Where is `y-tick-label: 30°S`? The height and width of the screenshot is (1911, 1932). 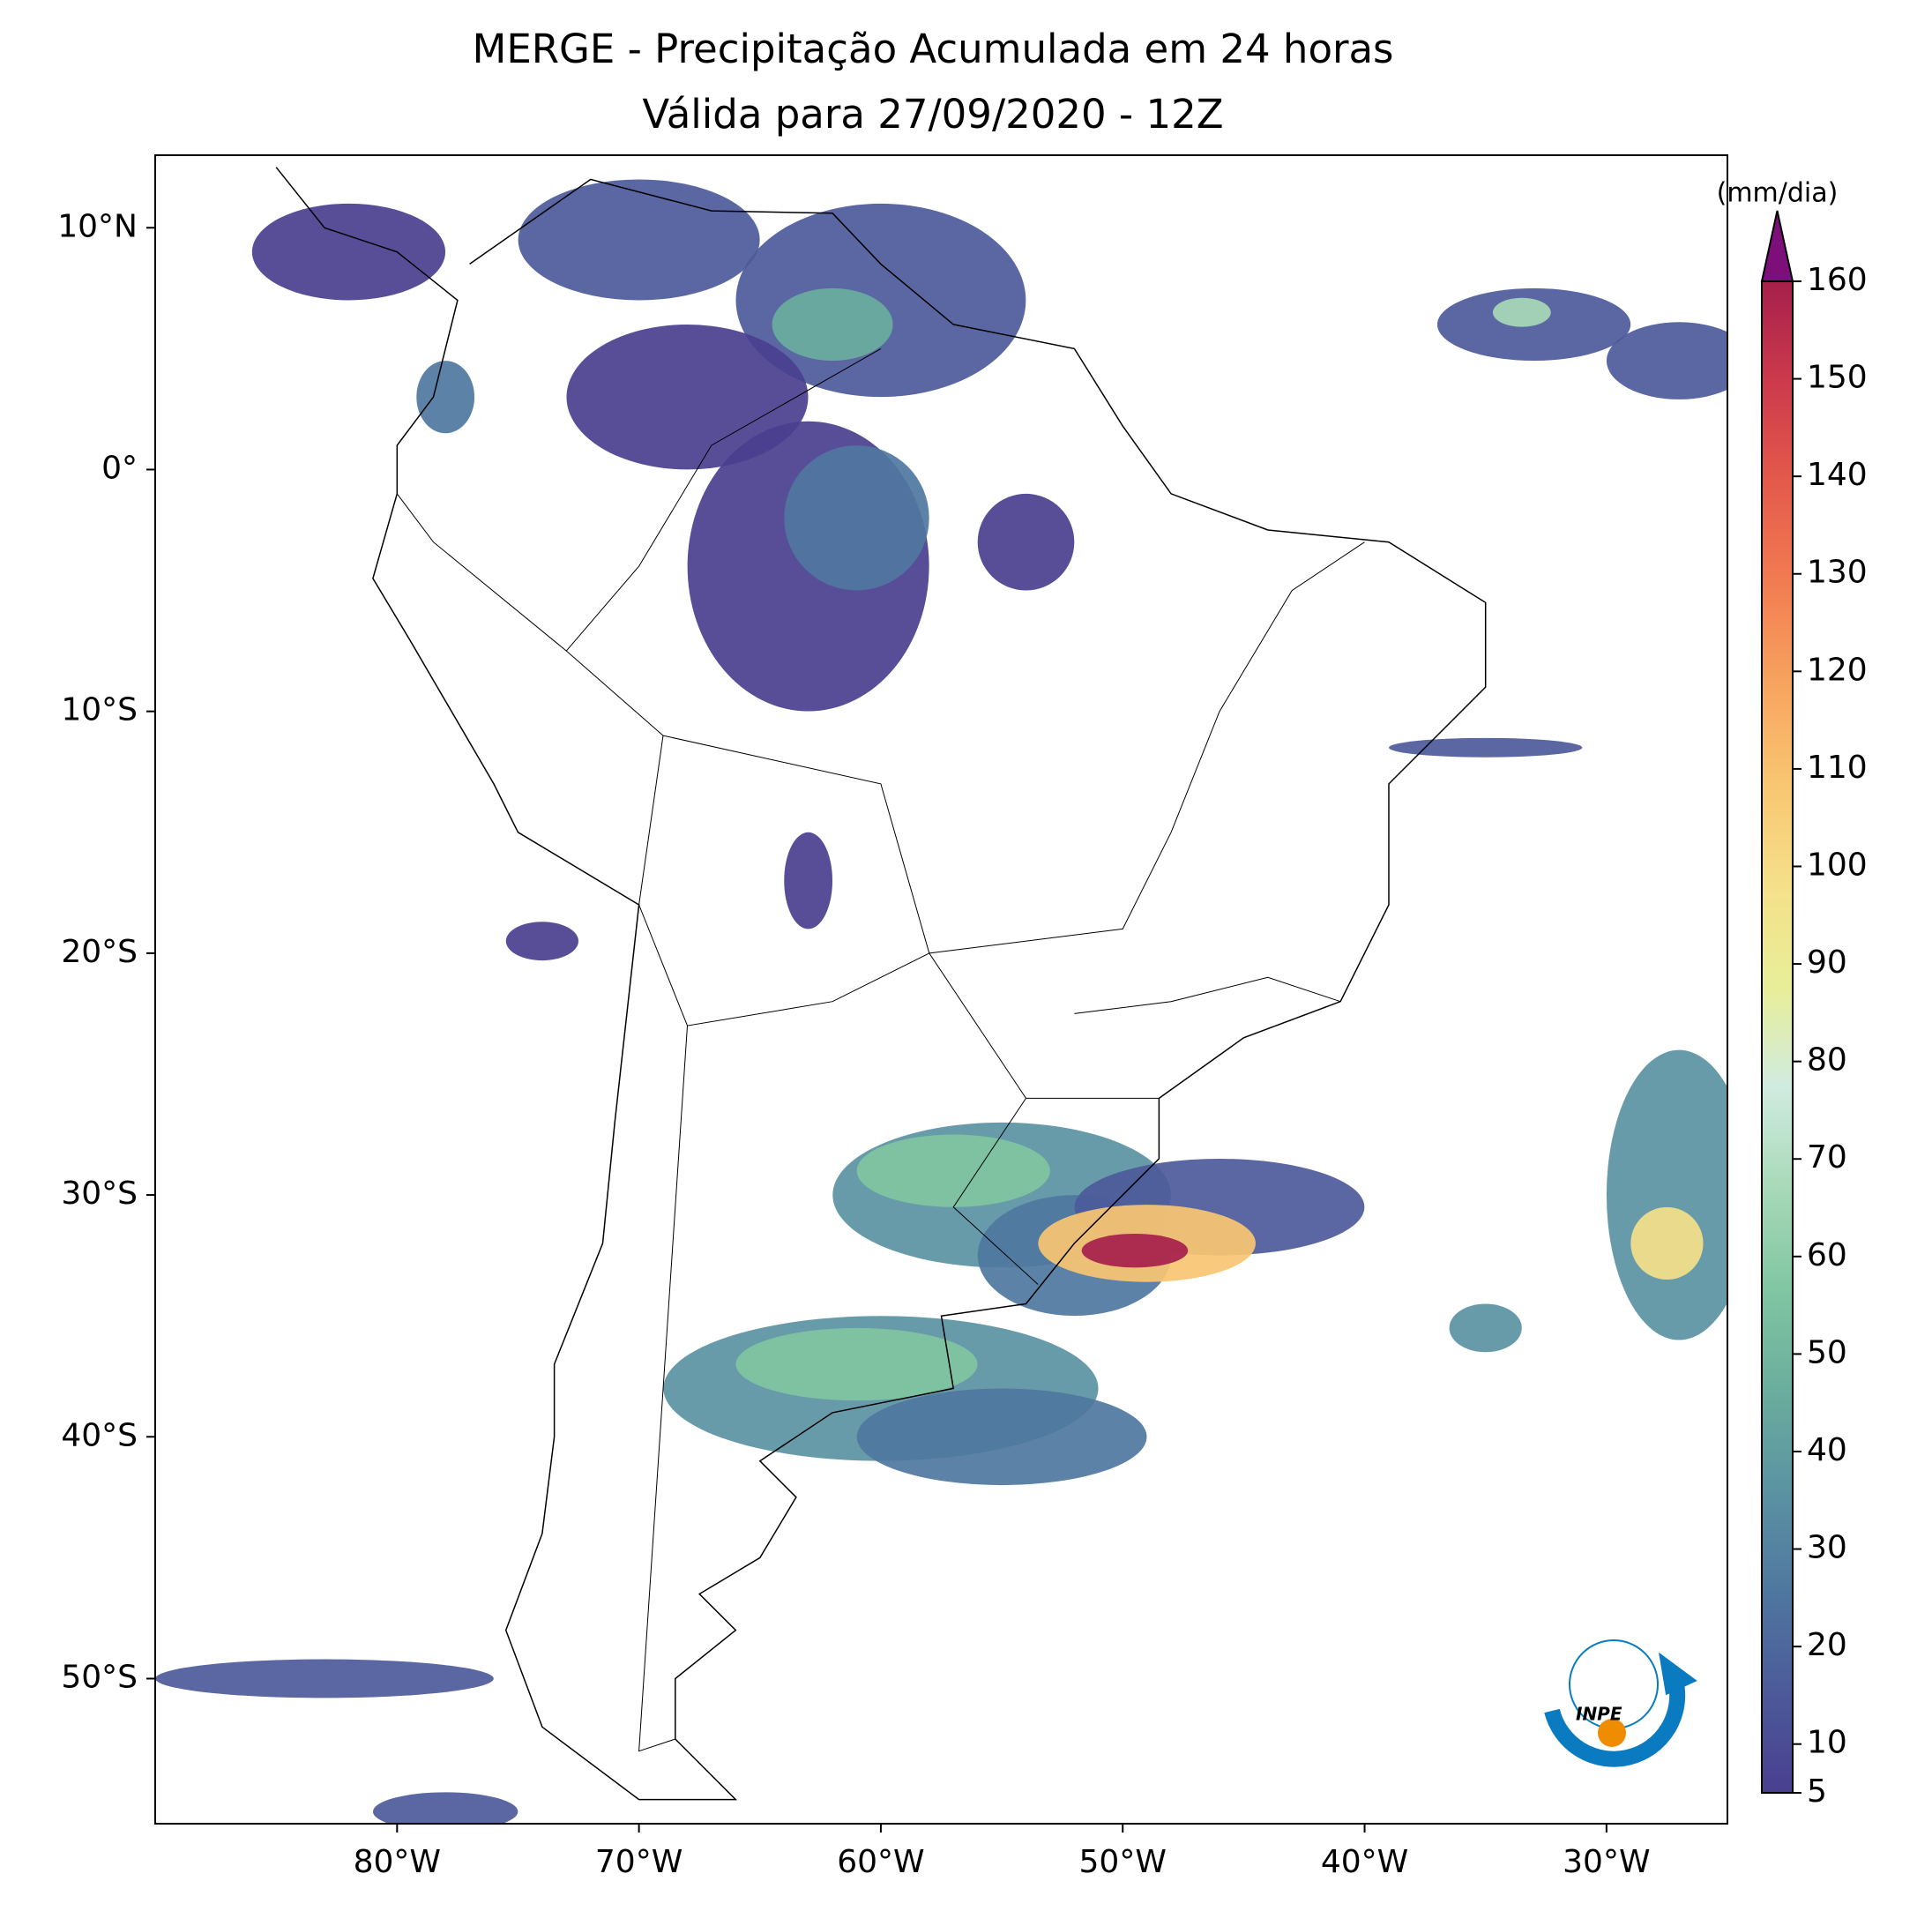
y-tick-label: 30°S is located at coordinates (99, 1194).